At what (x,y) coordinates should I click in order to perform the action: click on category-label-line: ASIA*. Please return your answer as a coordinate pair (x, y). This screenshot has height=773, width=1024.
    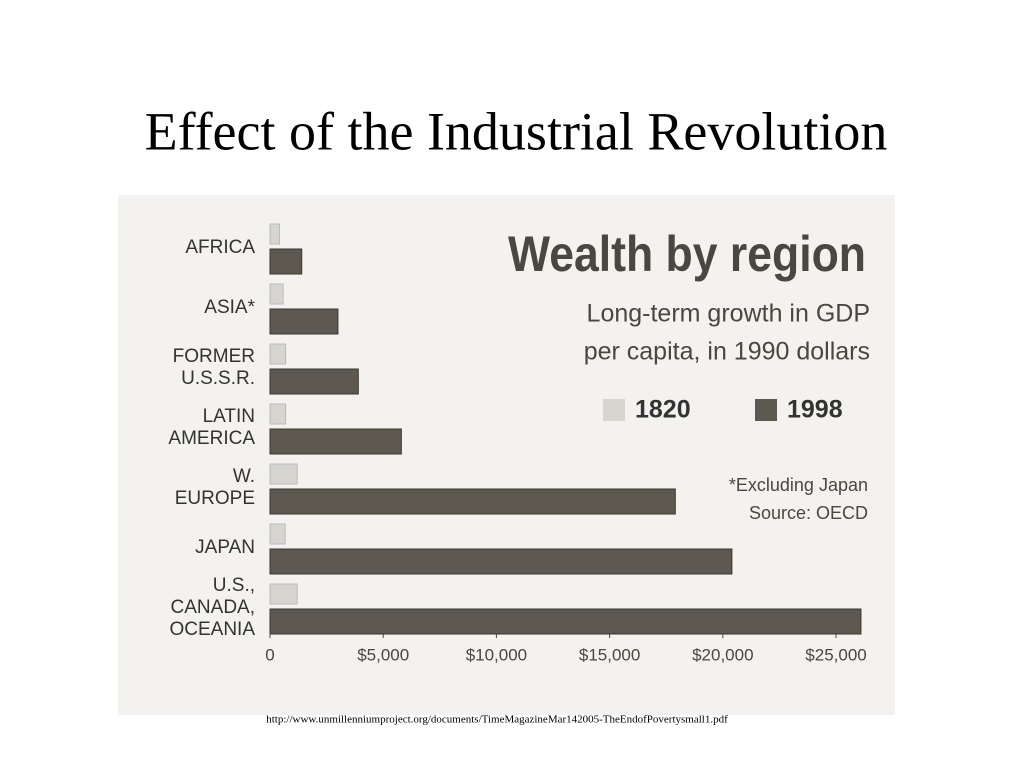
    Looking at the image, I should click on (229, 307).